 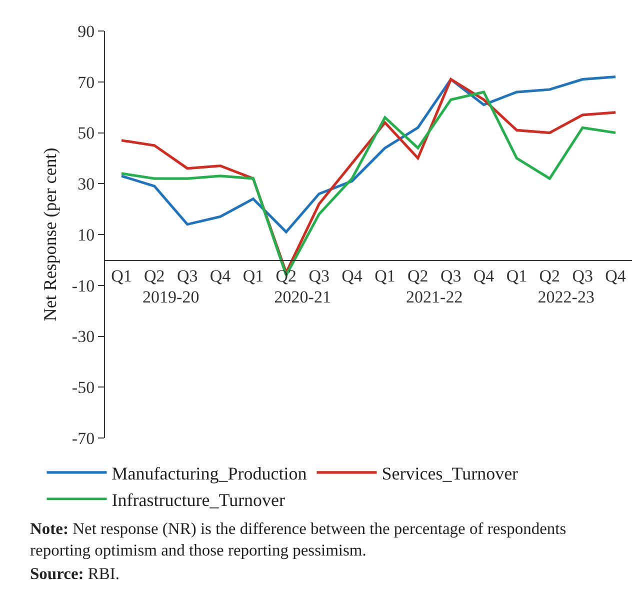 I want to click on legend-label: Manufacturing_Production, so click(x=209, y=474).